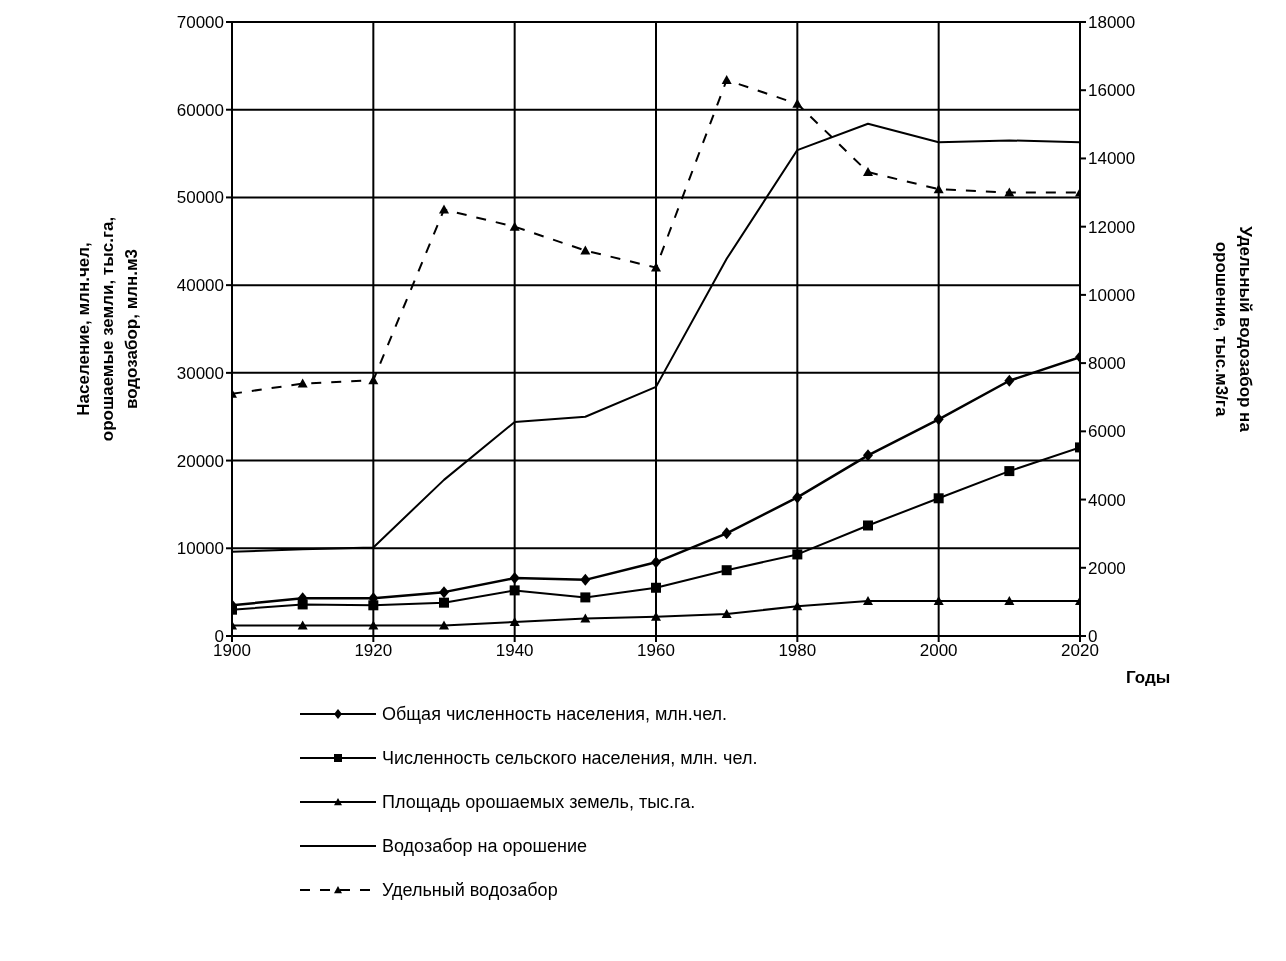 This screenshot has width=1286, height=961. I want to click on y2-tick-label: 6000, so click(1107, 432).